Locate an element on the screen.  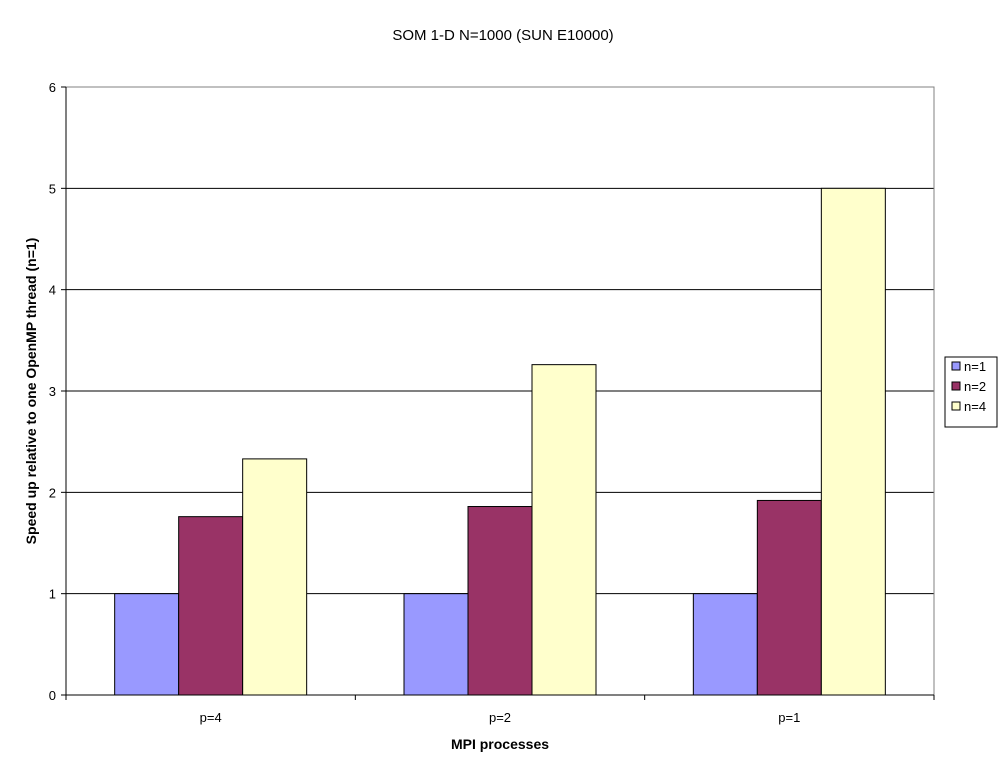
legend: n=1 n=2 n=4 is located at coordinates (971, 392).